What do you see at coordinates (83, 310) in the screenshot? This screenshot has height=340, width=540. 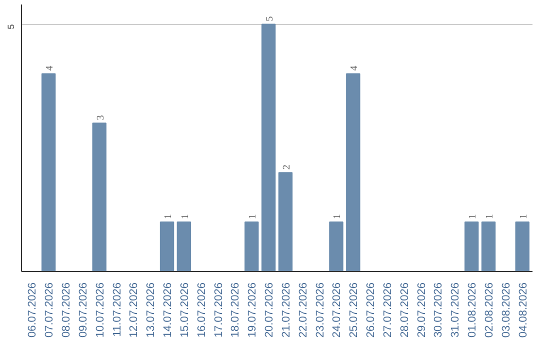 I see `x-tick-label: 09.07.2026` at bounding box center [83, 310].